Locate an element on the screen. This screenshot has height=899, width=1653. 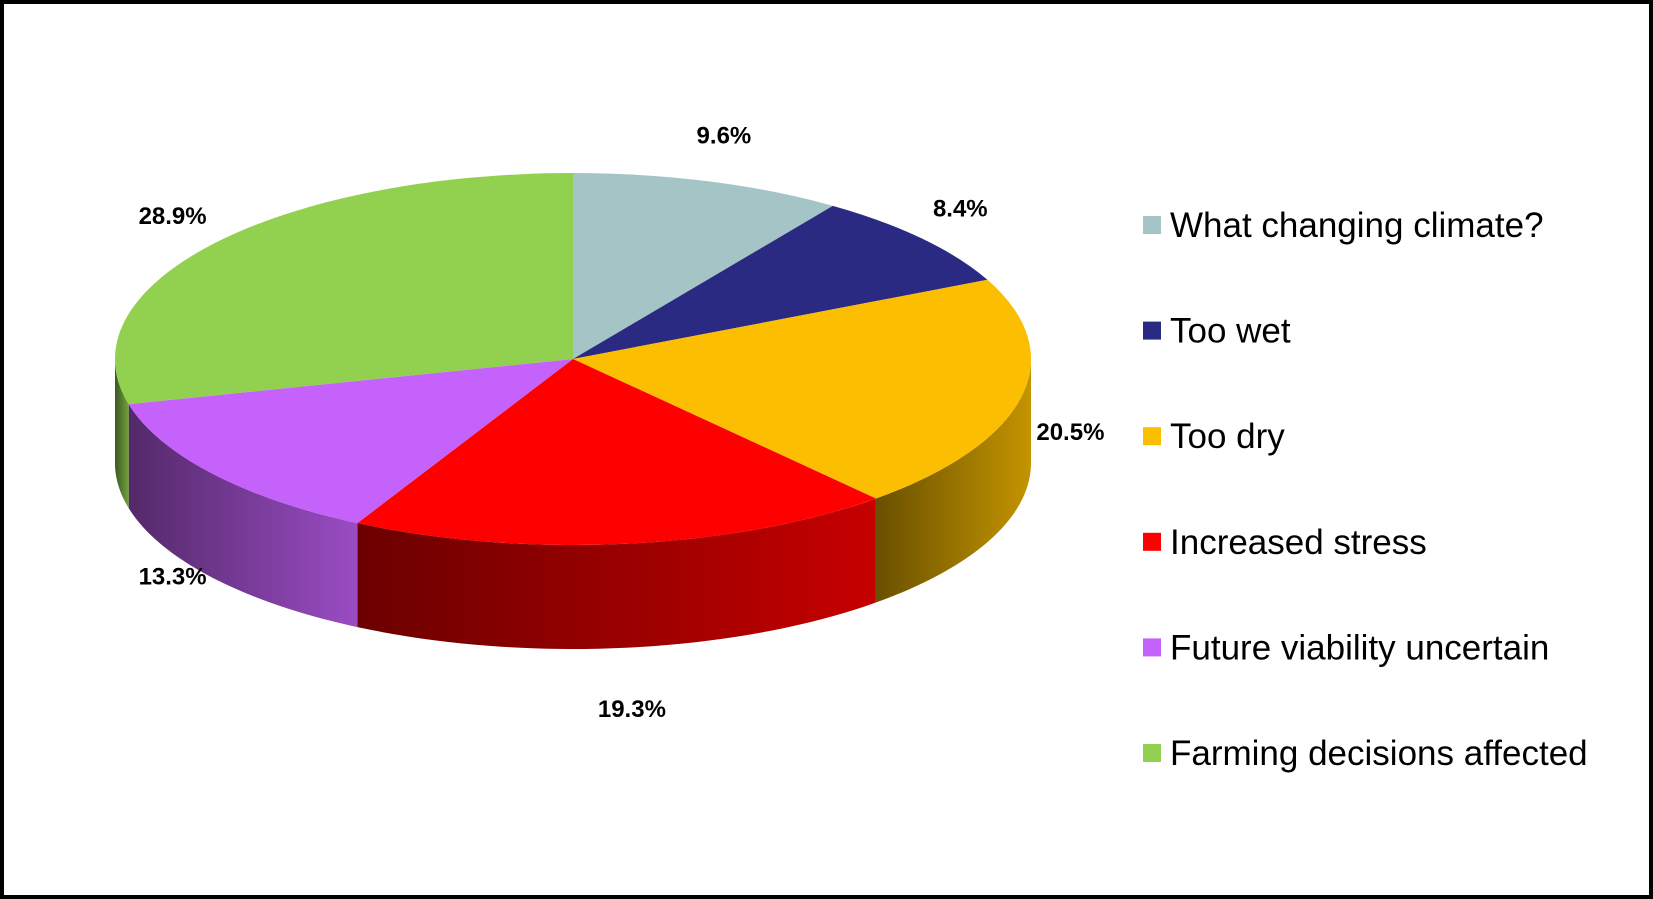
pie-side-too-dry is located at coordinates (953, 481).